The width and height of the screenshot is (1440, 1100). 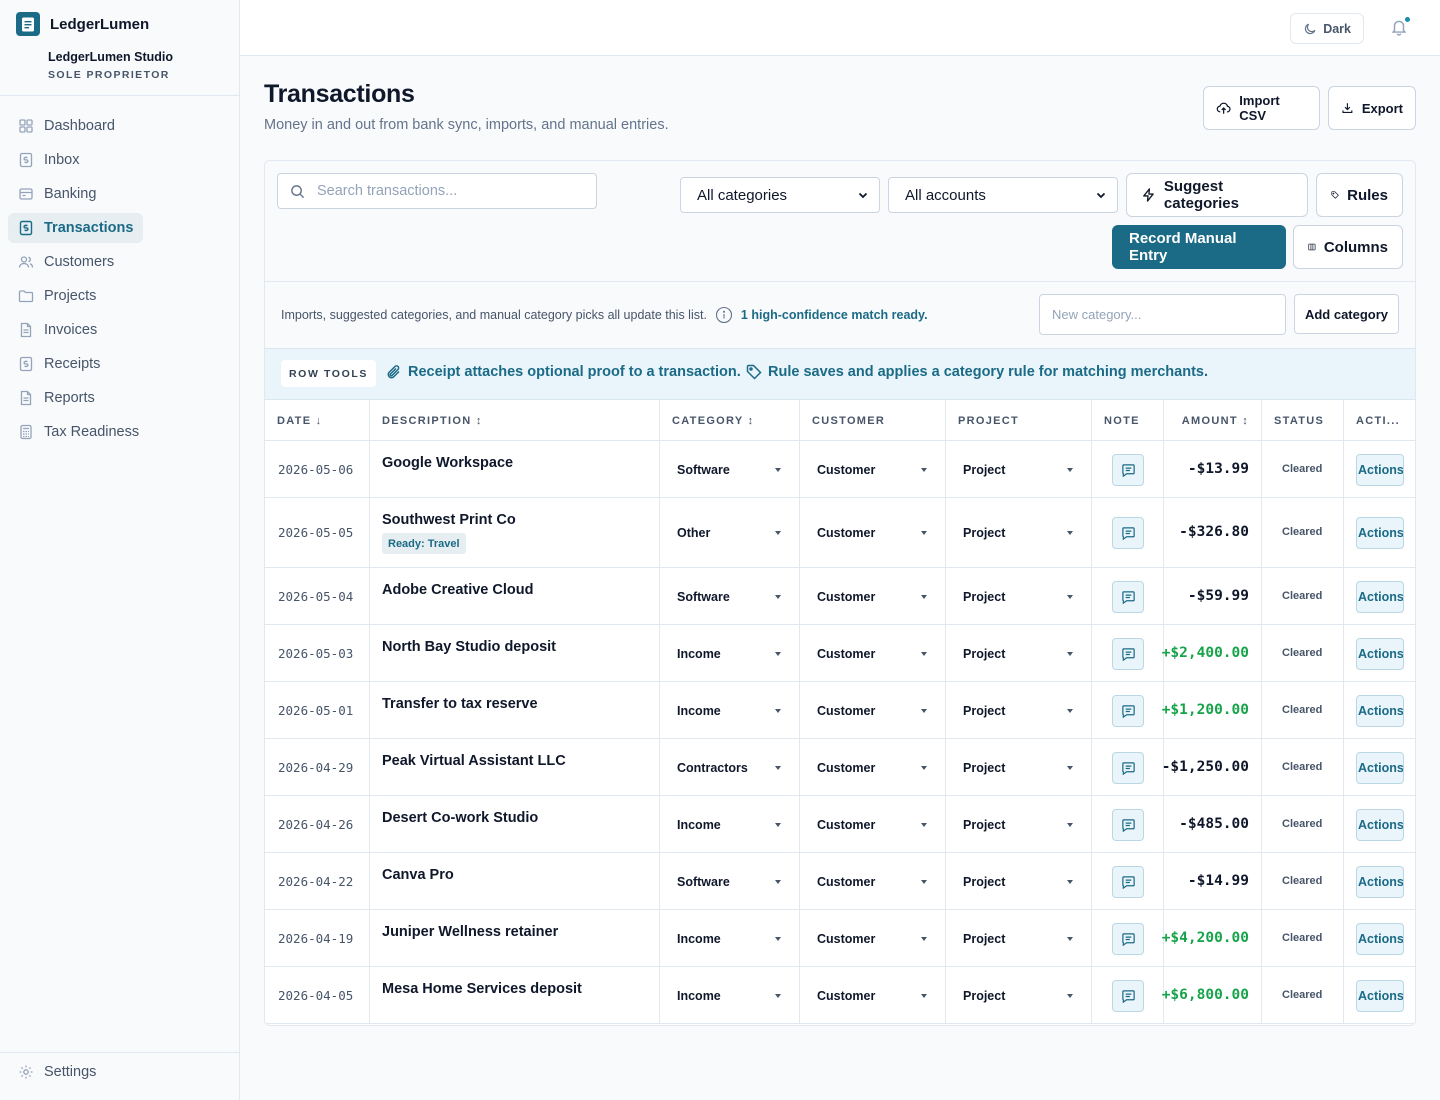 I want to click on sidebar-item-receipts: Receipts, so click(x=59, y=364).